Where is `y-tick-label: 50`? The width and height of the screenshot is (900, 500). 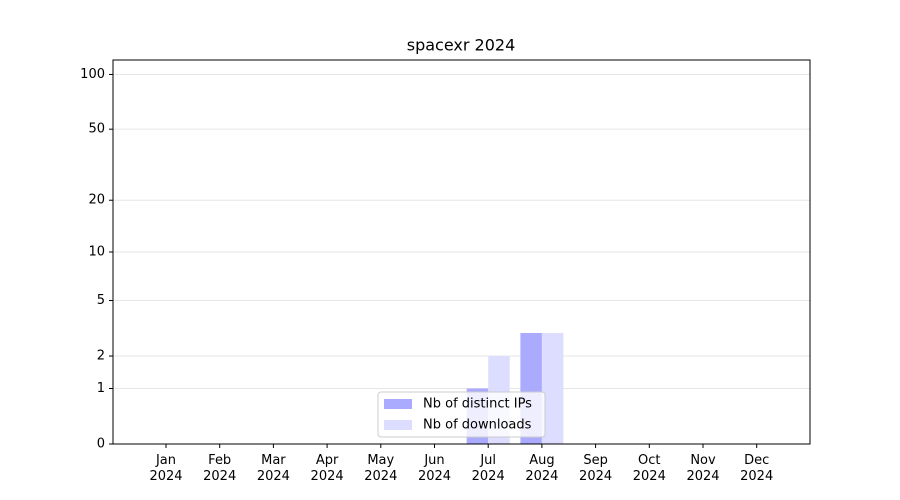 y-tick-label: 50 is located at coordinates (96, 129).